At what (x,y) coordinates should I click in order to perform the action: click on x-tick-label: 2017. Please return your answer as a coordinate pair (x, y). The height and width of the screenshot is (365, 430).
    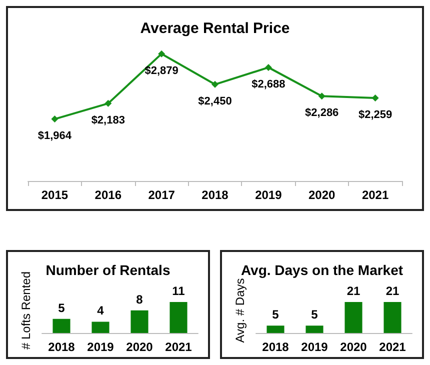
    Looking at the image, I should click on (162, 195).